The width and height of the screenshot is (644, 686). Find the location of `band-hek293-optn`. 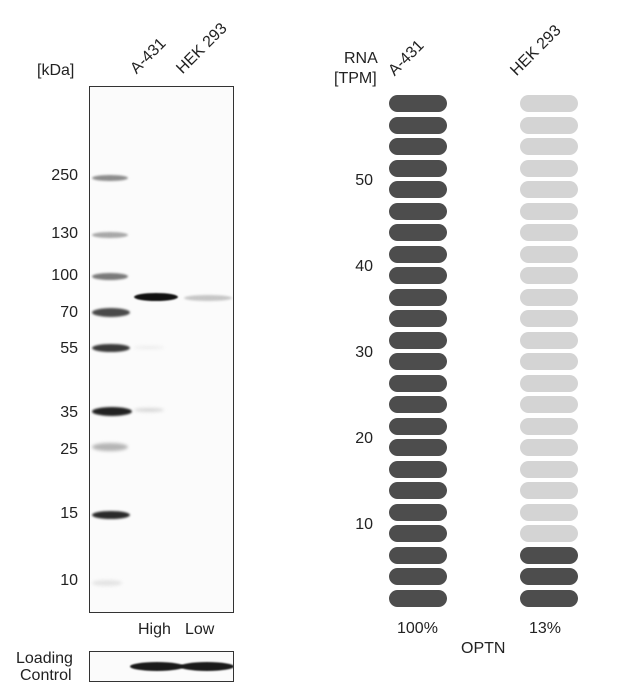

band-hek293-optn is located at coordinates (208, 298).